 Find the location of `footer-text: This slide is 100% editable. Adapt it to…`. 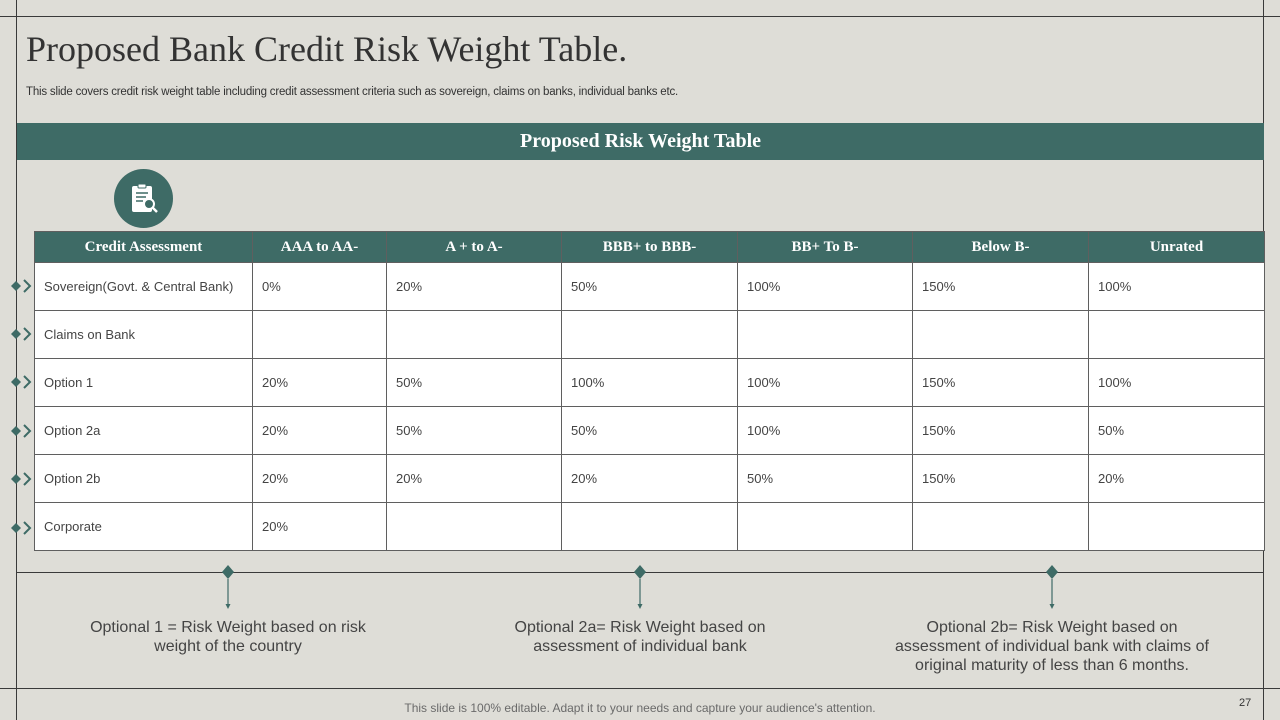

footer-text: This slide is 100% editable. Adapt it to… is located at coordinates (640, 708).